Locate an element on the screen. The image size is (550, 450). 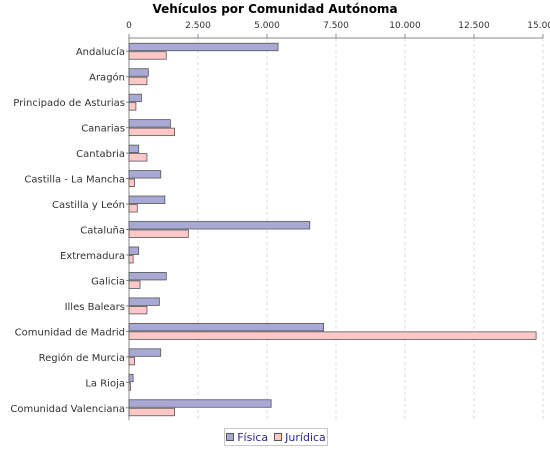
category-label: Extremadura is located at coordinates (92, 256).